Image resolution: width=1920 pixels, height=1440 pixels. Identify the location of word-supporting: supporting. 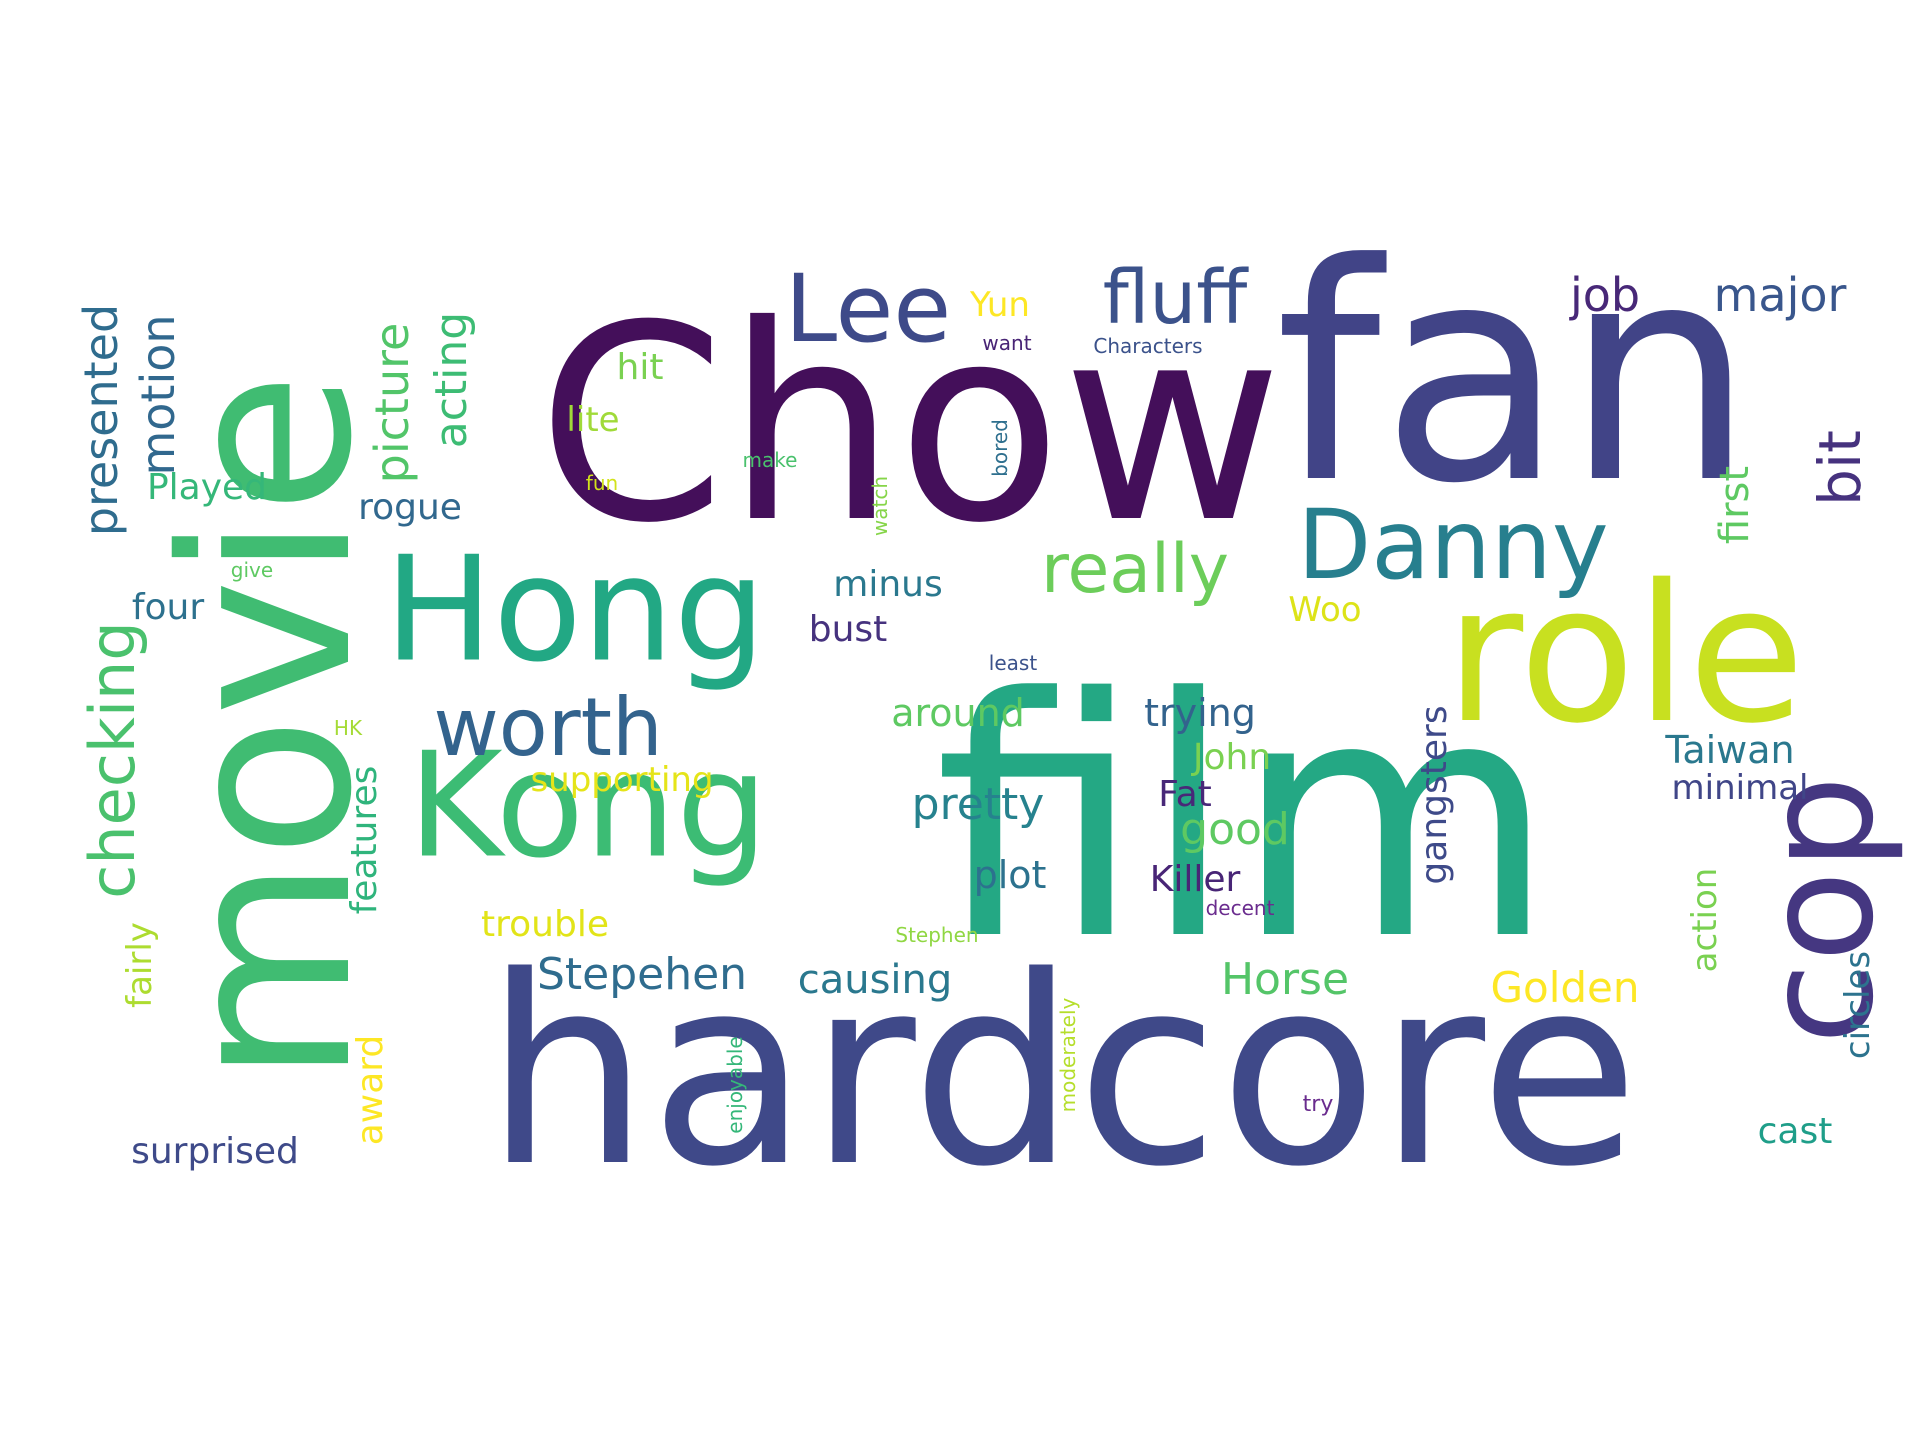
(622, 780).